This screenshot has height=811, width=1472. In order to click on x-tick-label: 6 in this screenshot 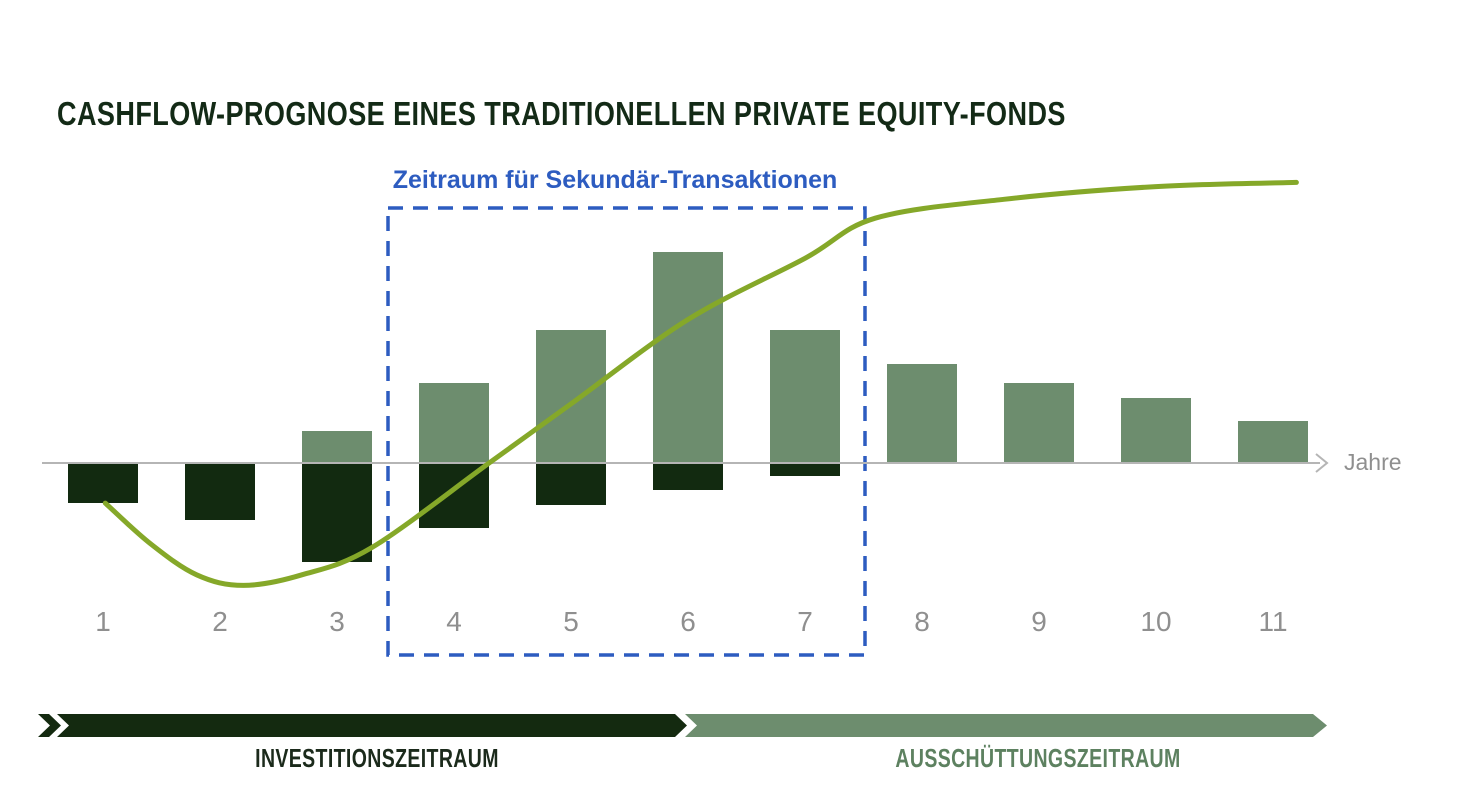, I will do `click(688, 621)`.